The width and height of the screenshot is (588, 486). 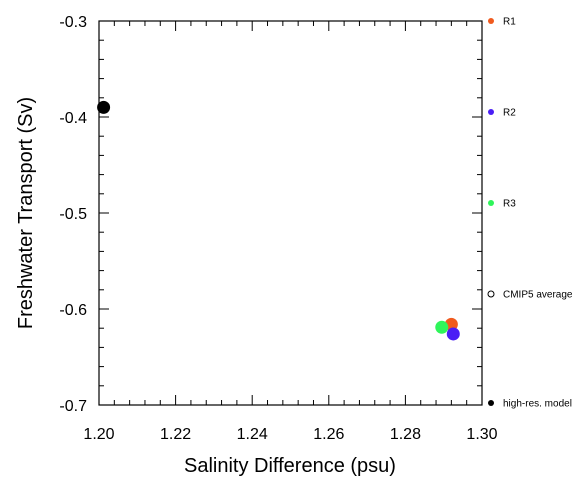 What do you see at coordinates (175, 434) in the screenshot?
I see `x-tick-label: 1.22` at bounding box center [175, 434].